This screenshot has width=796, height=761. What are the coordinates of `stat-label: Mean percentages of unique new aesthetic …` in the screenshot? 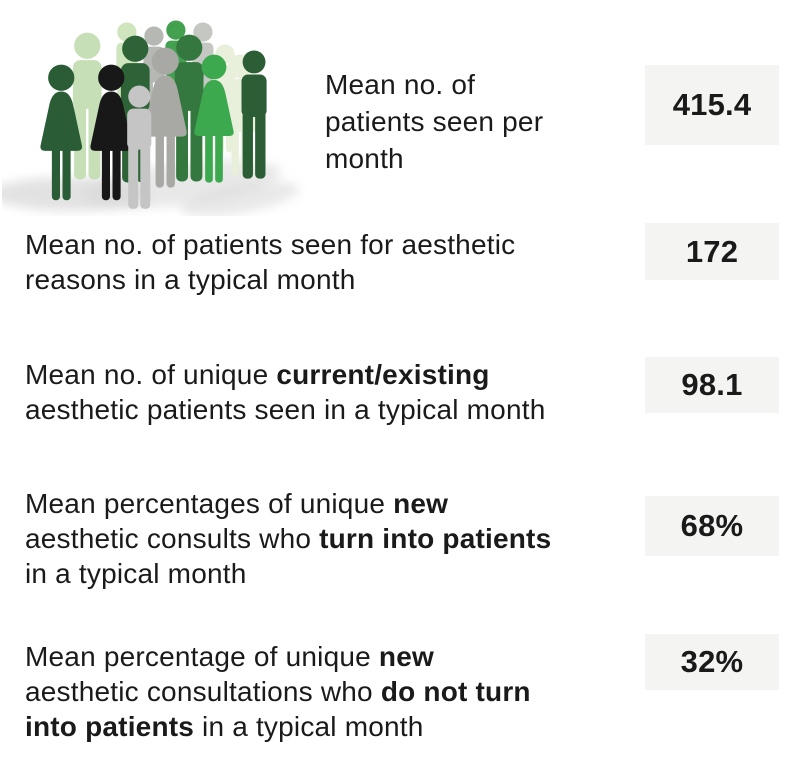 It's located at (288, 538).